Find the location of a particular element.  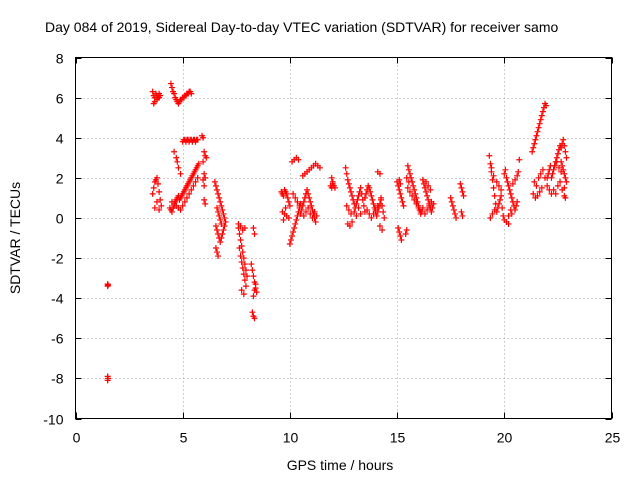

y-tick-label: 8 is located at coordinates (60, 59).